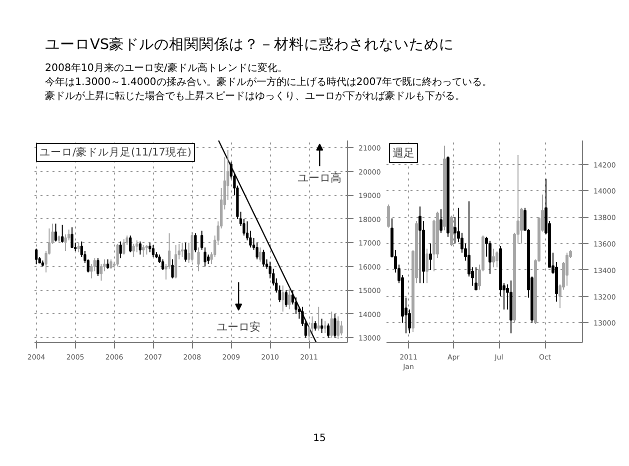  Describe the element at coordinates (250, 45) in the screenshot. I see `text: ユーロVS豪ドルの相関関係は？－材料に惑わされないために` at that location.